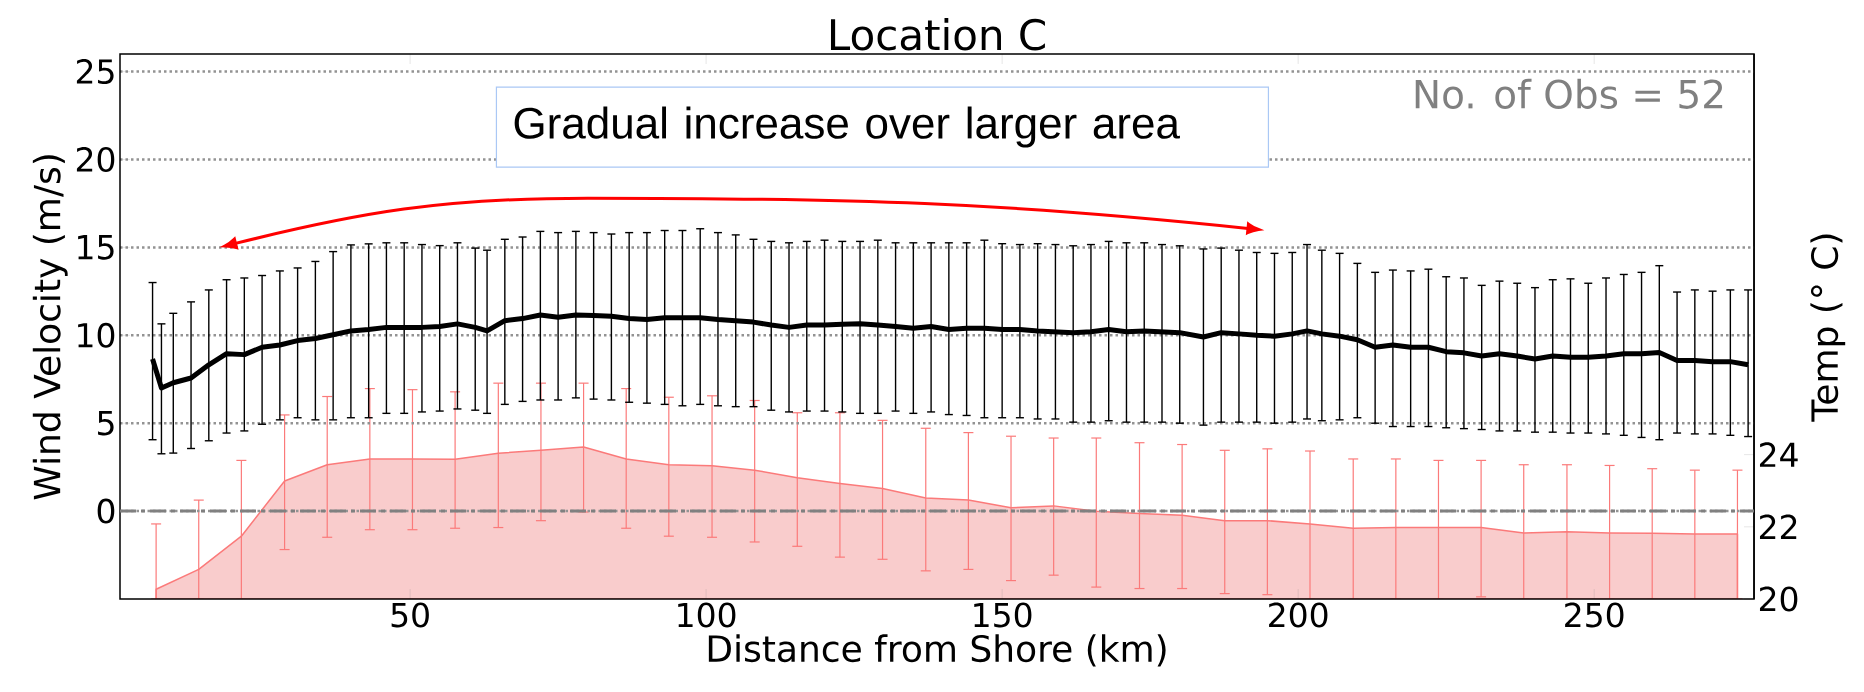  What do you see at coordinates (1778, 527) in the screenshot?
I see `y2-tick-label: 22` at bounding box center [1778, 527].